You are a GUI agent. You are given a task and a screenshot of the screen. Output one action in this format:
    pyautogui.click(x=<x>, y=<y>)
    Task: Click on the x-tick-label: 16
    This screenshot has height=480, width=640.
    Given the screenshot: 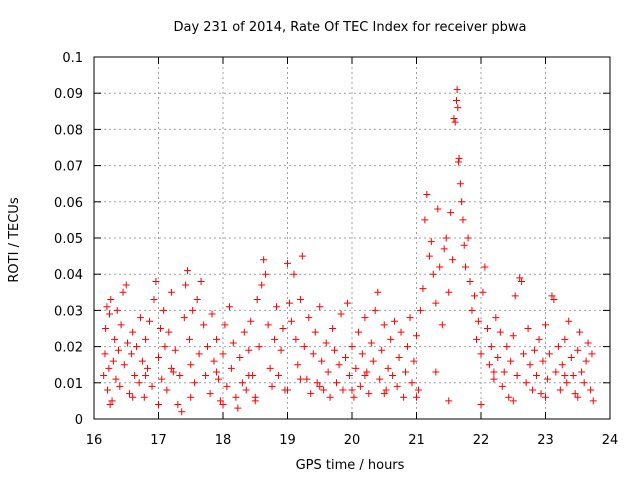 What is the action you would take?
    pyautogui.click(x=94, y=440)
    